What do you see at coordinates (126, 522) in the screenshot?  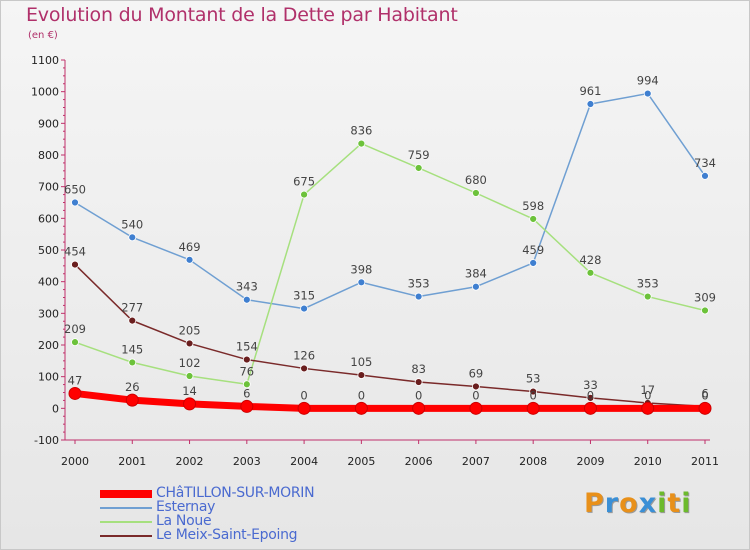 I see `legend-swatch-la-noue` at bounding box center [126, 522].